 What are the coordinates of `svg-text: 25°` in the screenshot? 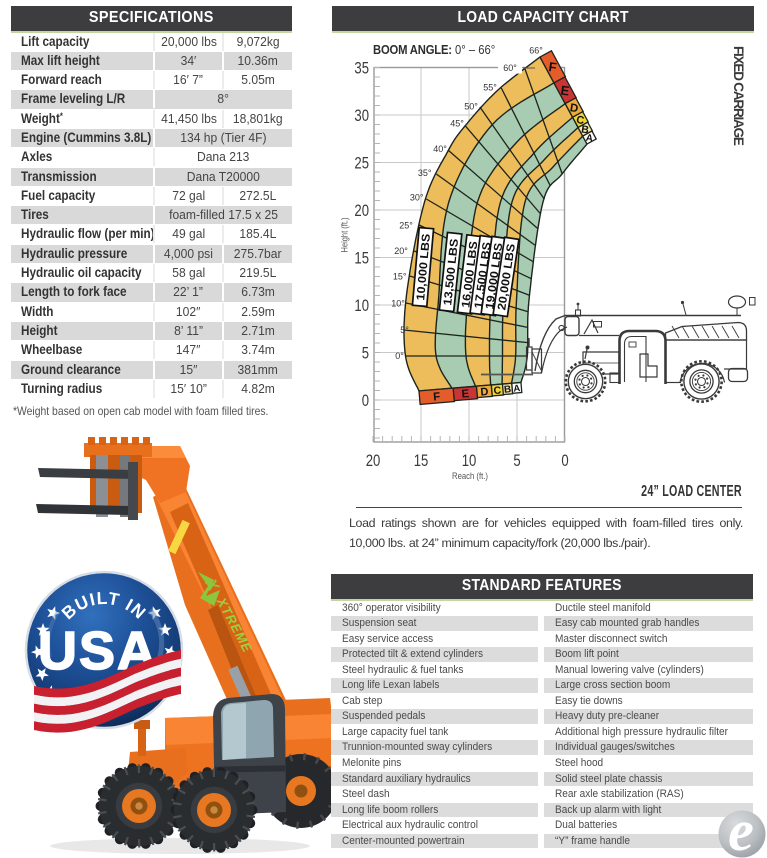 It's located at (406, 225).